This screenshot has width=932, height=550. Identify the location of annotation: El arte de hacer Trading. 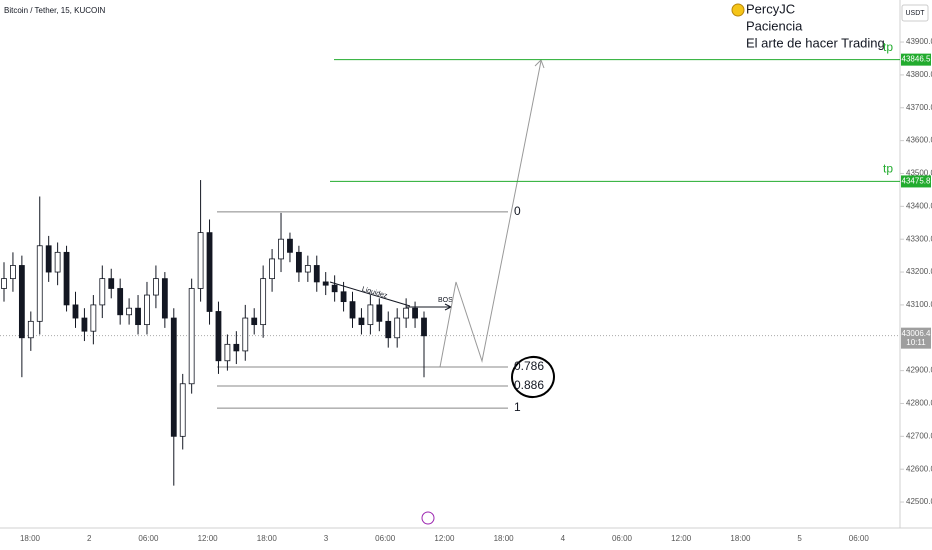
(815, 42).